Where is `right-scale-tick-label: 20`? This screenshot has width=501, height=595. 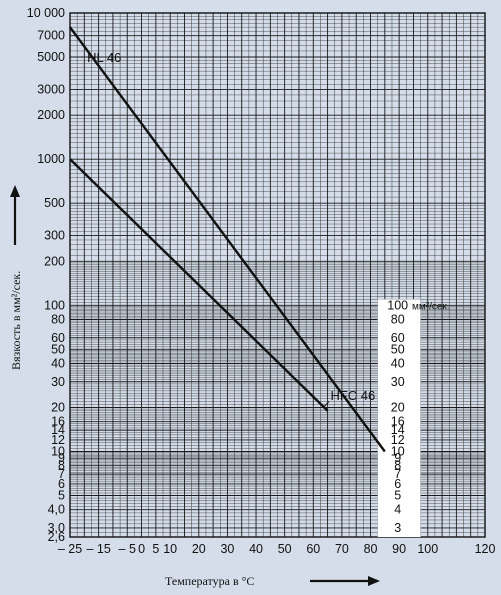 right-scale-tick-label: 20 is located at coordinates (398, 407).